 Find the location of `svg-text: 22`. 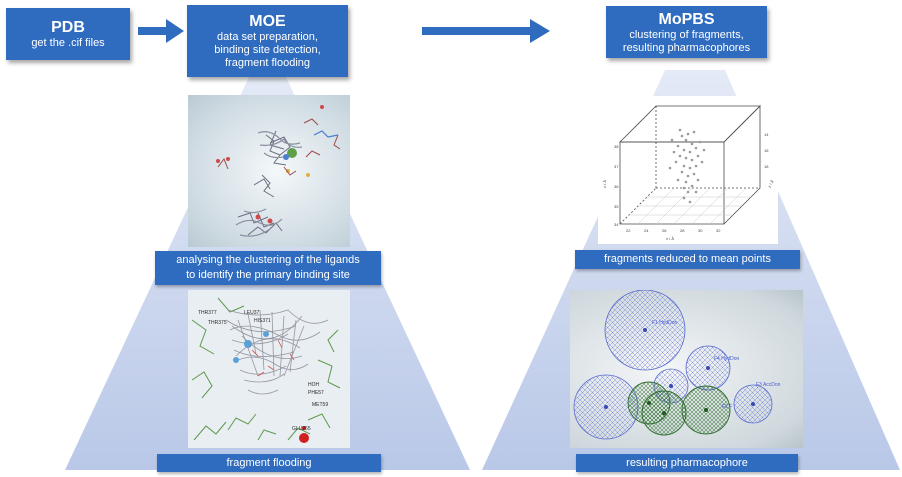

svg-text: 22 is located at coordinates (628, 230).